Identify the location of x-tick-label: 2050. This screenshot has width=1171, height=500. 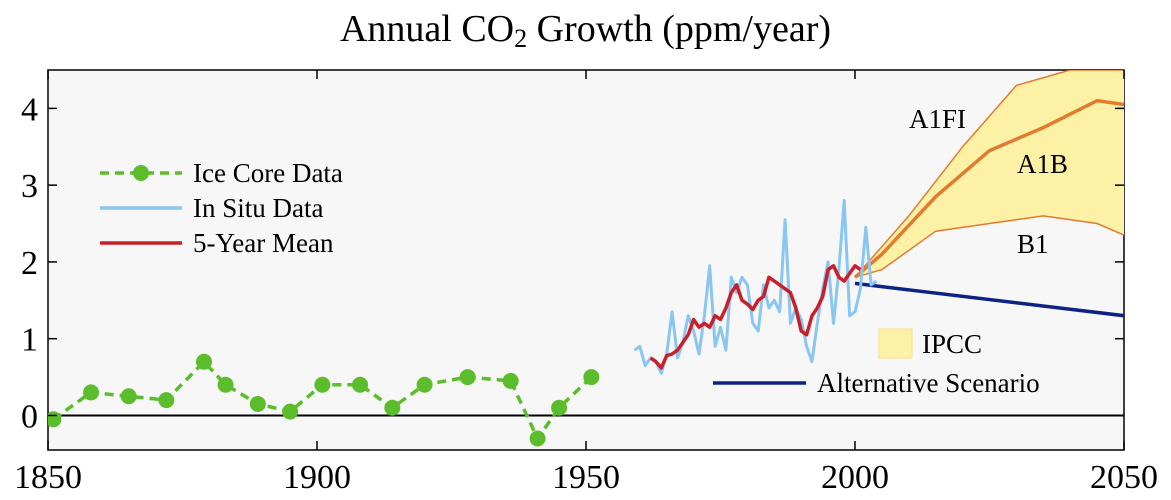
(1124, 477).